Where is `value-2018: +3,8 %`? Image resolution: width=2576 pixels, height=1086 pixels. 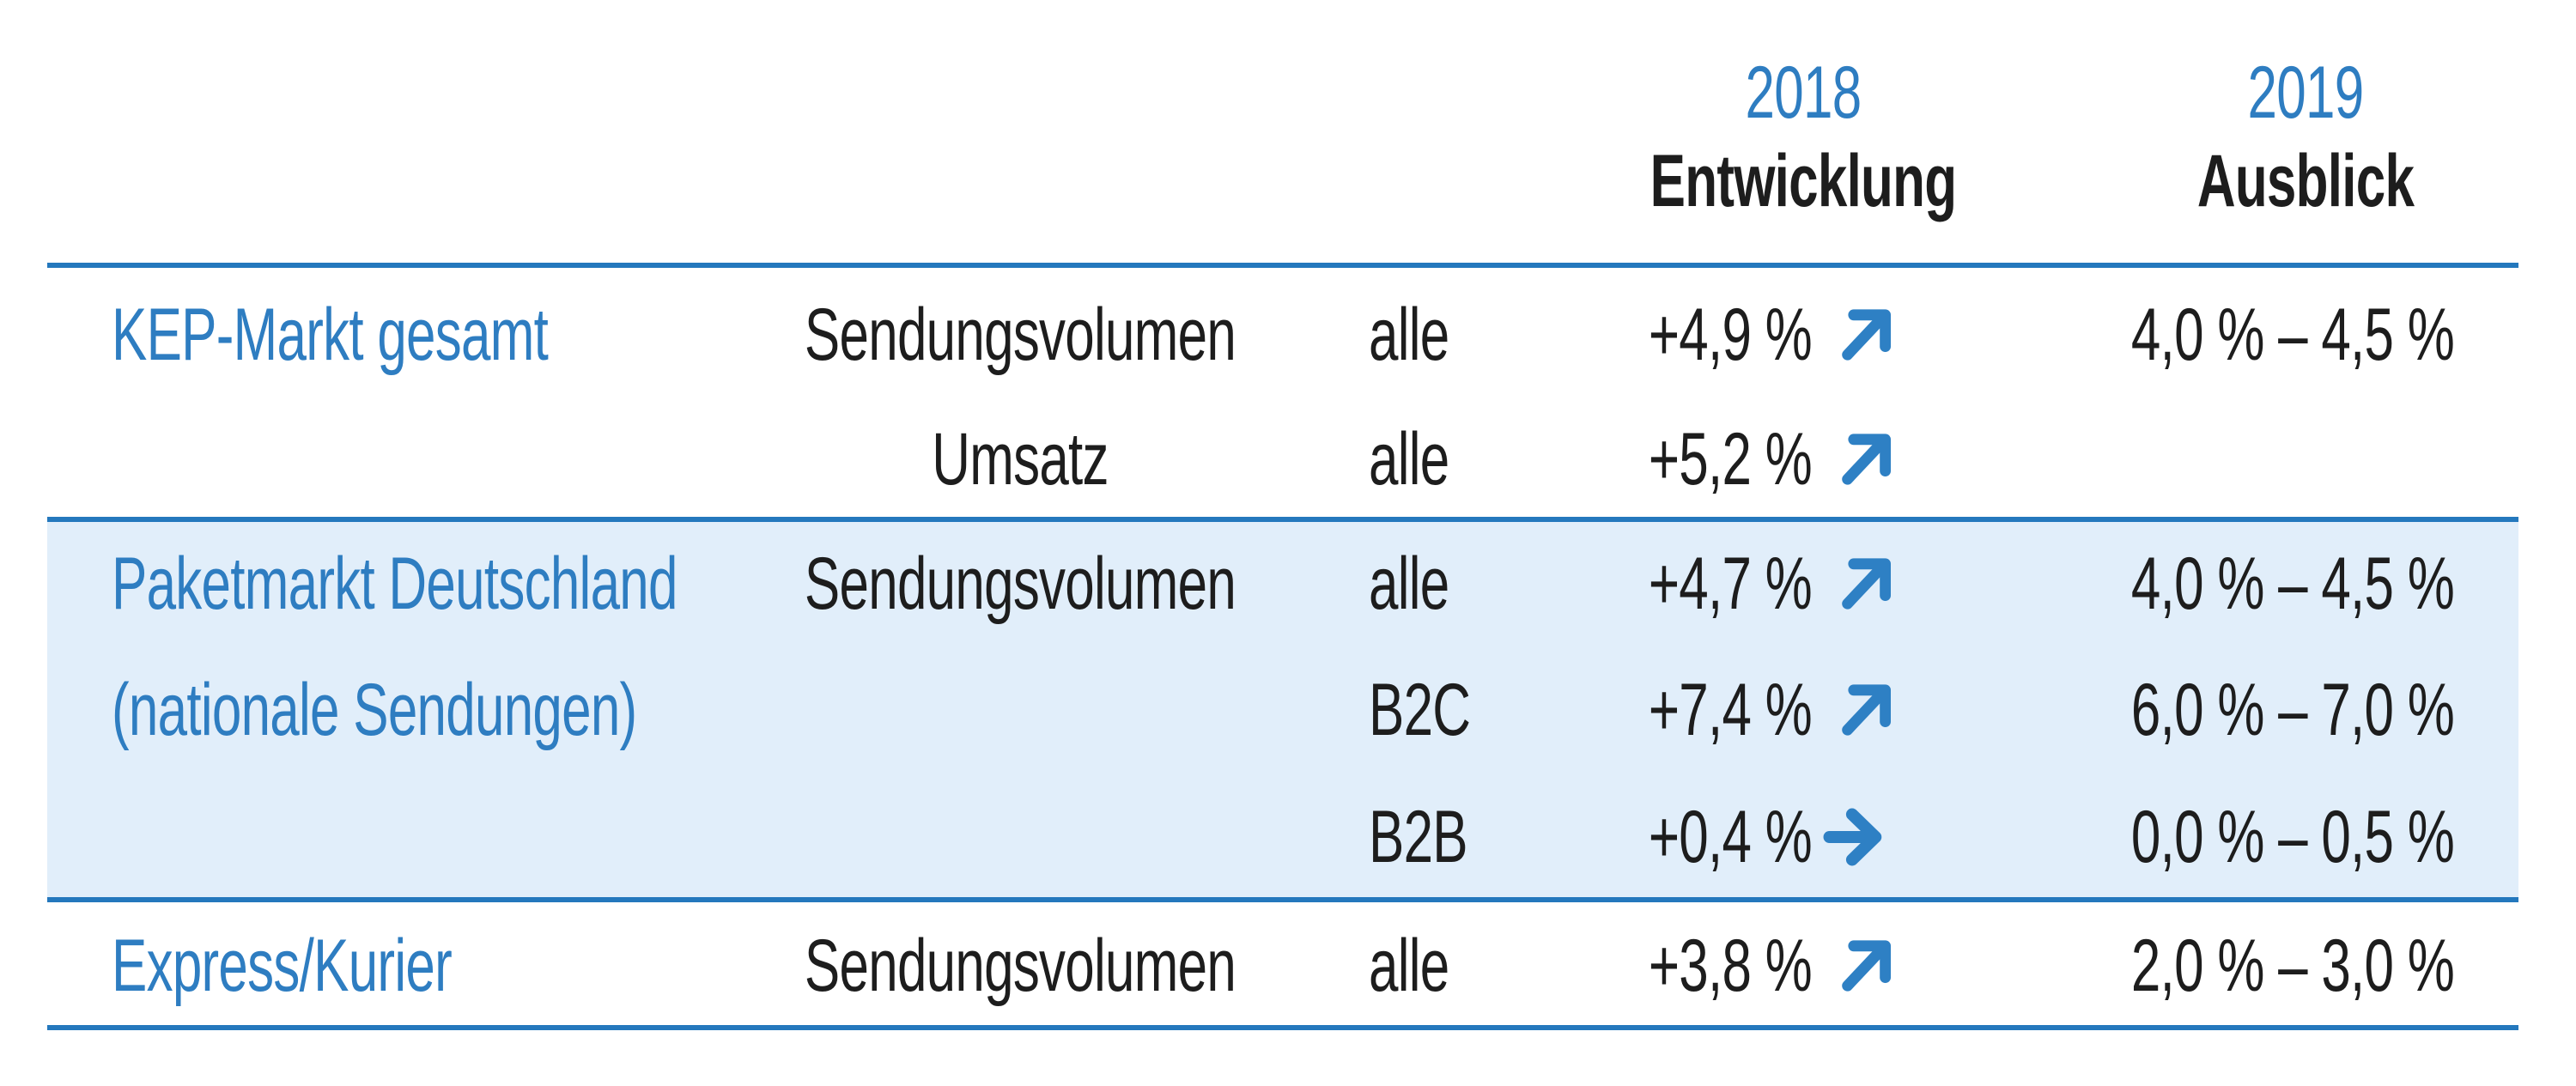 value-2018: +3,8 % is located at coordinates (1730, 966).